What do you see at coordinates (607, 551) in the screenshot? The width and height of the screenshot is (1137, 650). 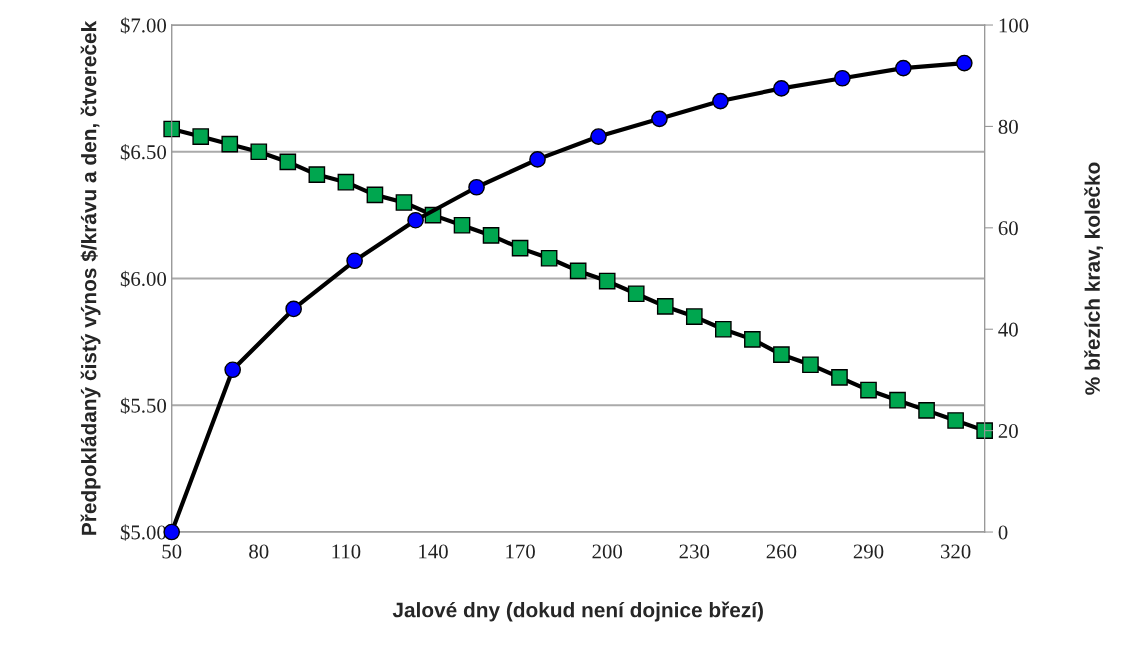 I see `x-tick-label: 200` at bounding box center [607, 551].